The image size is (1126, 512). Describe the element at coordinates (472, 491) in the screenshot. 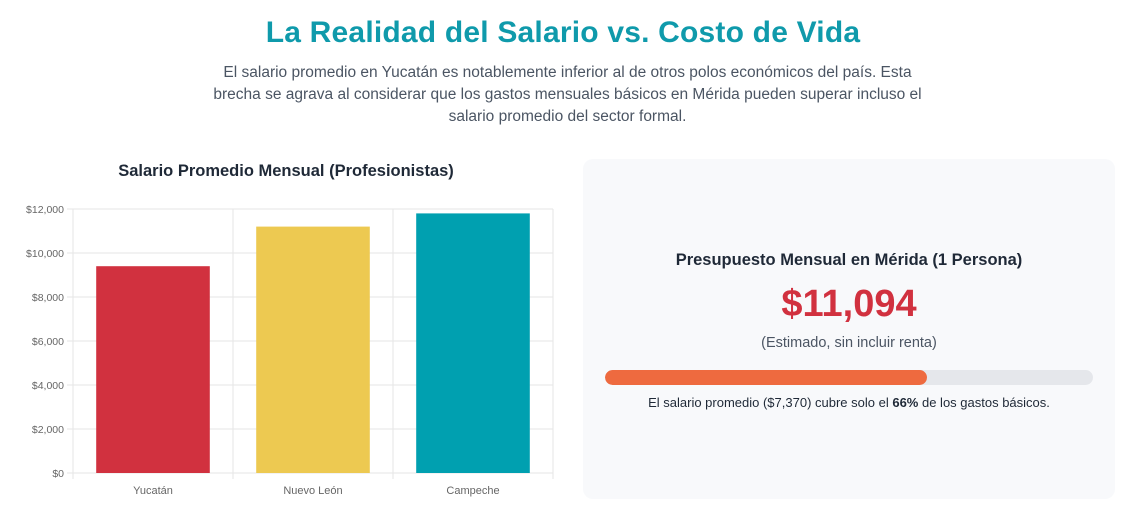

I see `x-tick-label: Campeche` at that location.